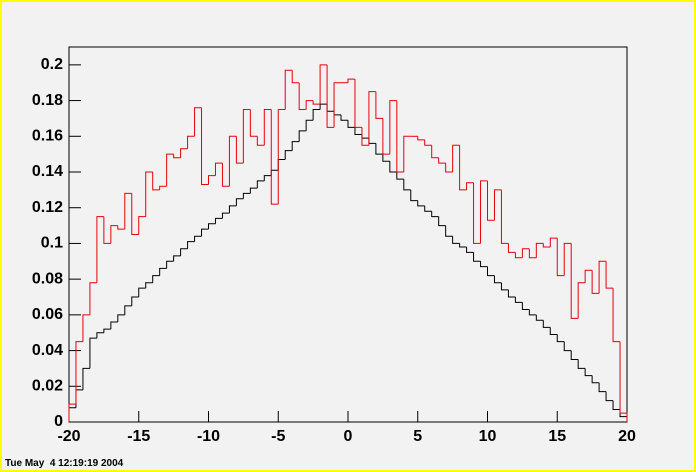 This screenshot has width=696, height=472. What do you see at coordinates (627, 436) in the screenshot?
I see `x-tick-label: 20` at bounding box center [627, 436].